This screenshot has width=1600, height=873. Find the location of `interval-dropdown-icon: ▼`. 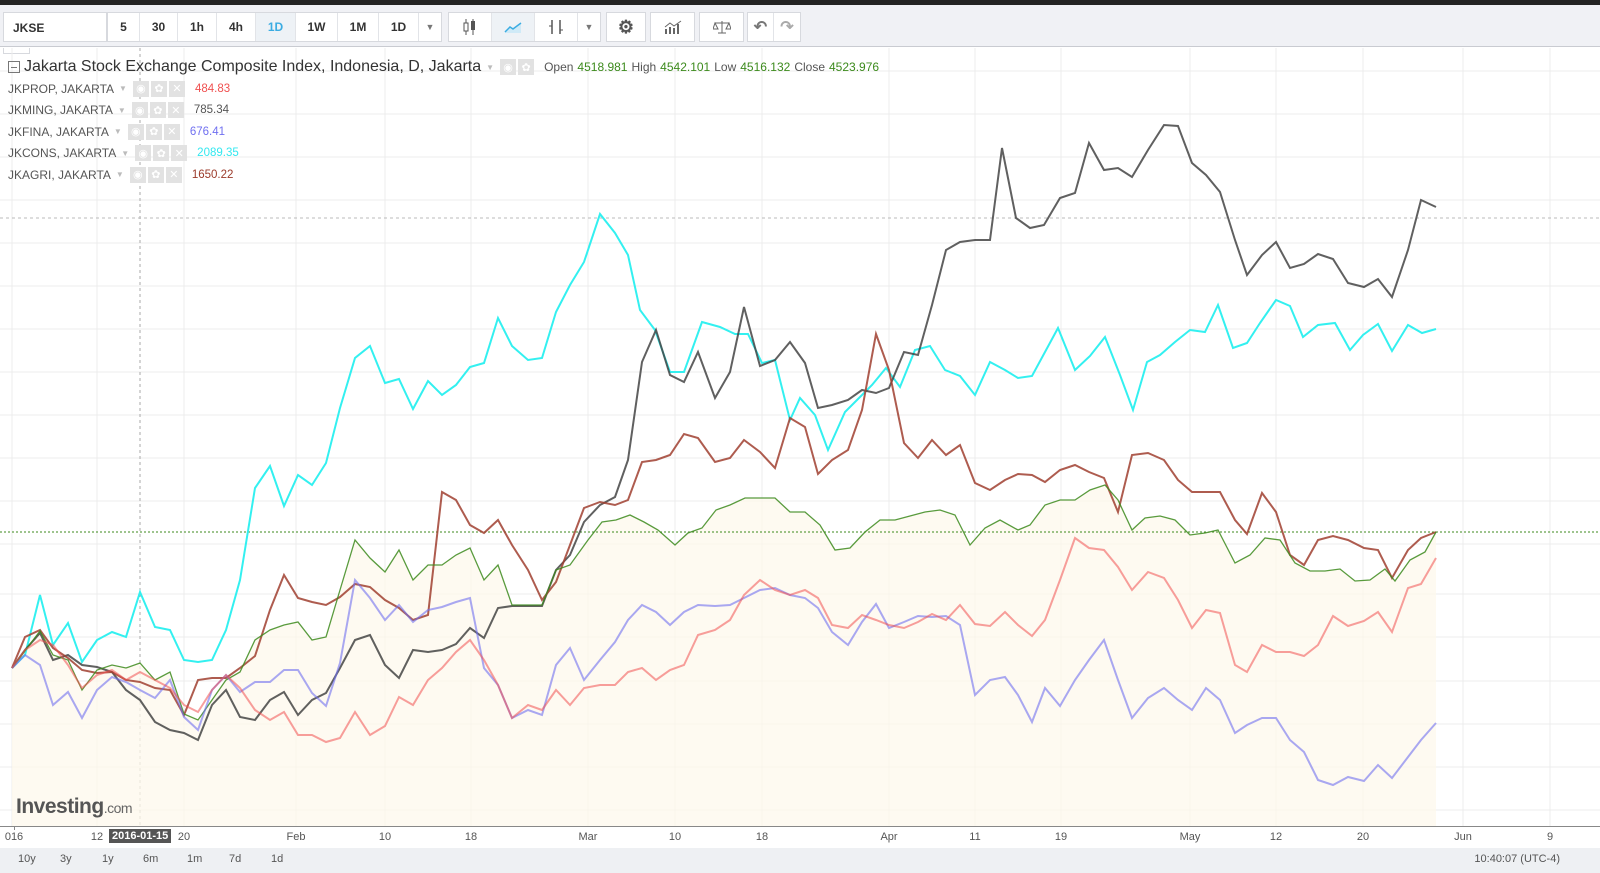

interval-dropdown-icon: ▼ is located at coordinates (430, 27).